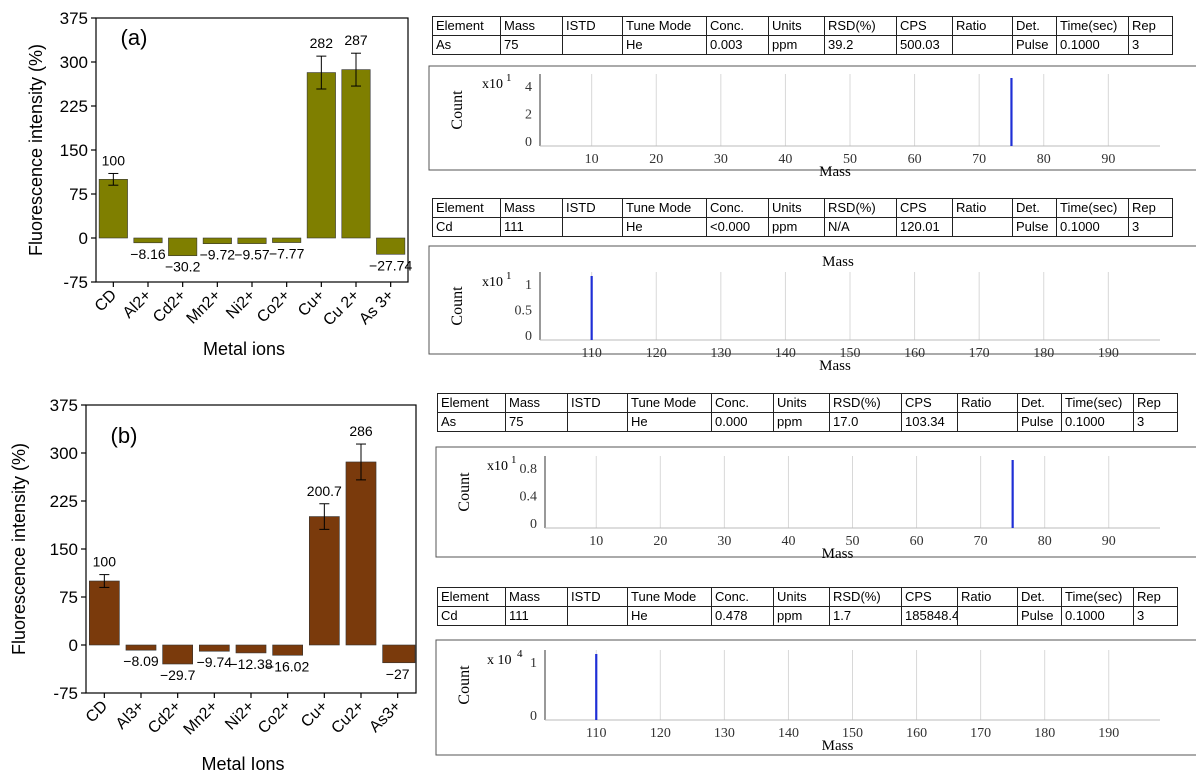  I want to click on x-axis-label: Metal Ions, so click(242, 764).